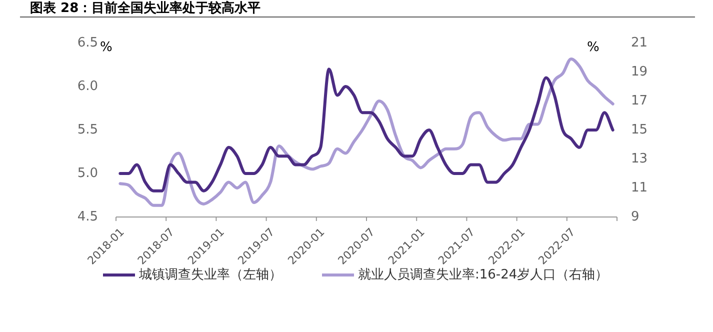  Describe the element at coordinates (639, 130) in the screenshot. I see `y2-tick-label: 15` at that location.